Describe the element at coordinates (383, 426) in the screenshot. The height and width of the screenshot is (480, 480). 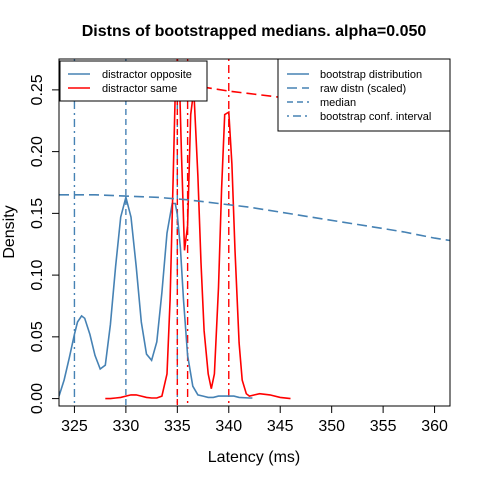
I see `x-tick-label: 355` at that location.